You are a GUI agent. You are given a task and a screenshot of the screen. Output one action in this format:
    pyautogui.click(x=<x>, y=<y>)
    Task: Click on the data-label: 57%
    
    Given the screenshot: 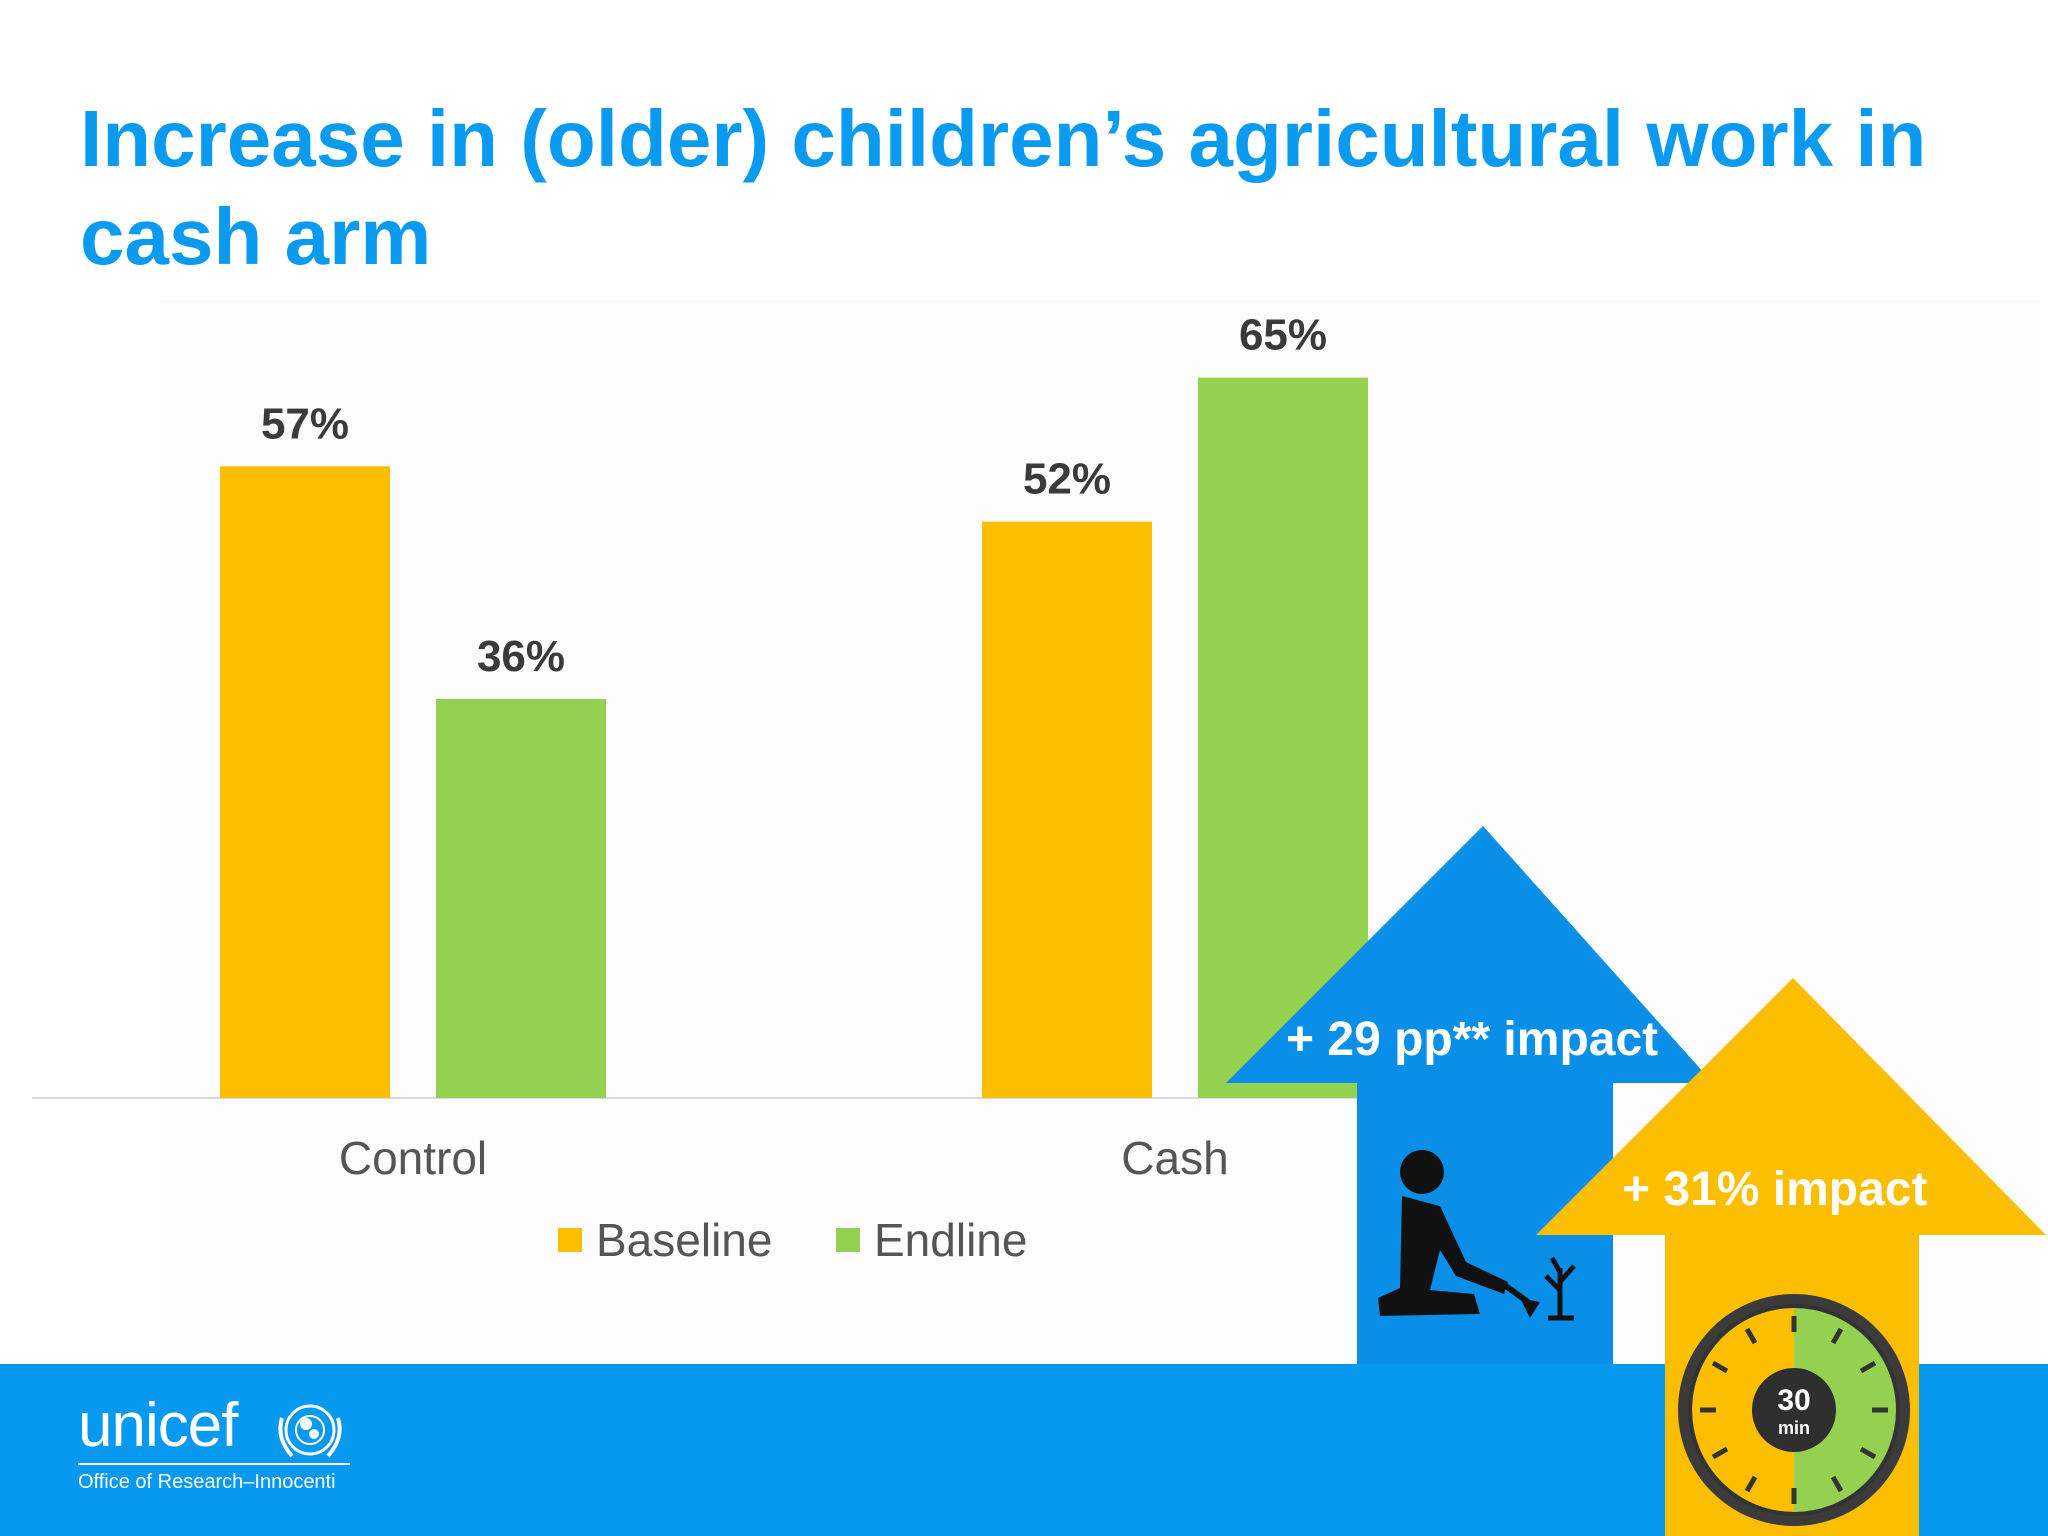 What is the action you would take?
    pyautogui.click(x=305, y=423)
    